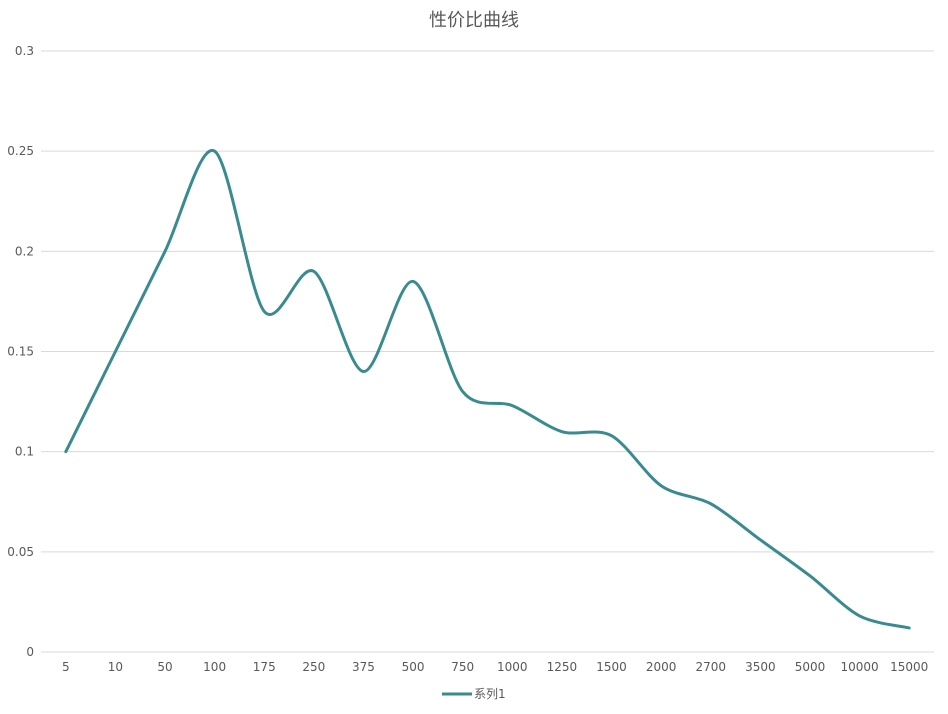 Image resolution: width=948 pixels, height=714 pixels. Describe the element at coordinates (20, 552) in the screenshot. I see `y-tick-label: 0.05` at that location.